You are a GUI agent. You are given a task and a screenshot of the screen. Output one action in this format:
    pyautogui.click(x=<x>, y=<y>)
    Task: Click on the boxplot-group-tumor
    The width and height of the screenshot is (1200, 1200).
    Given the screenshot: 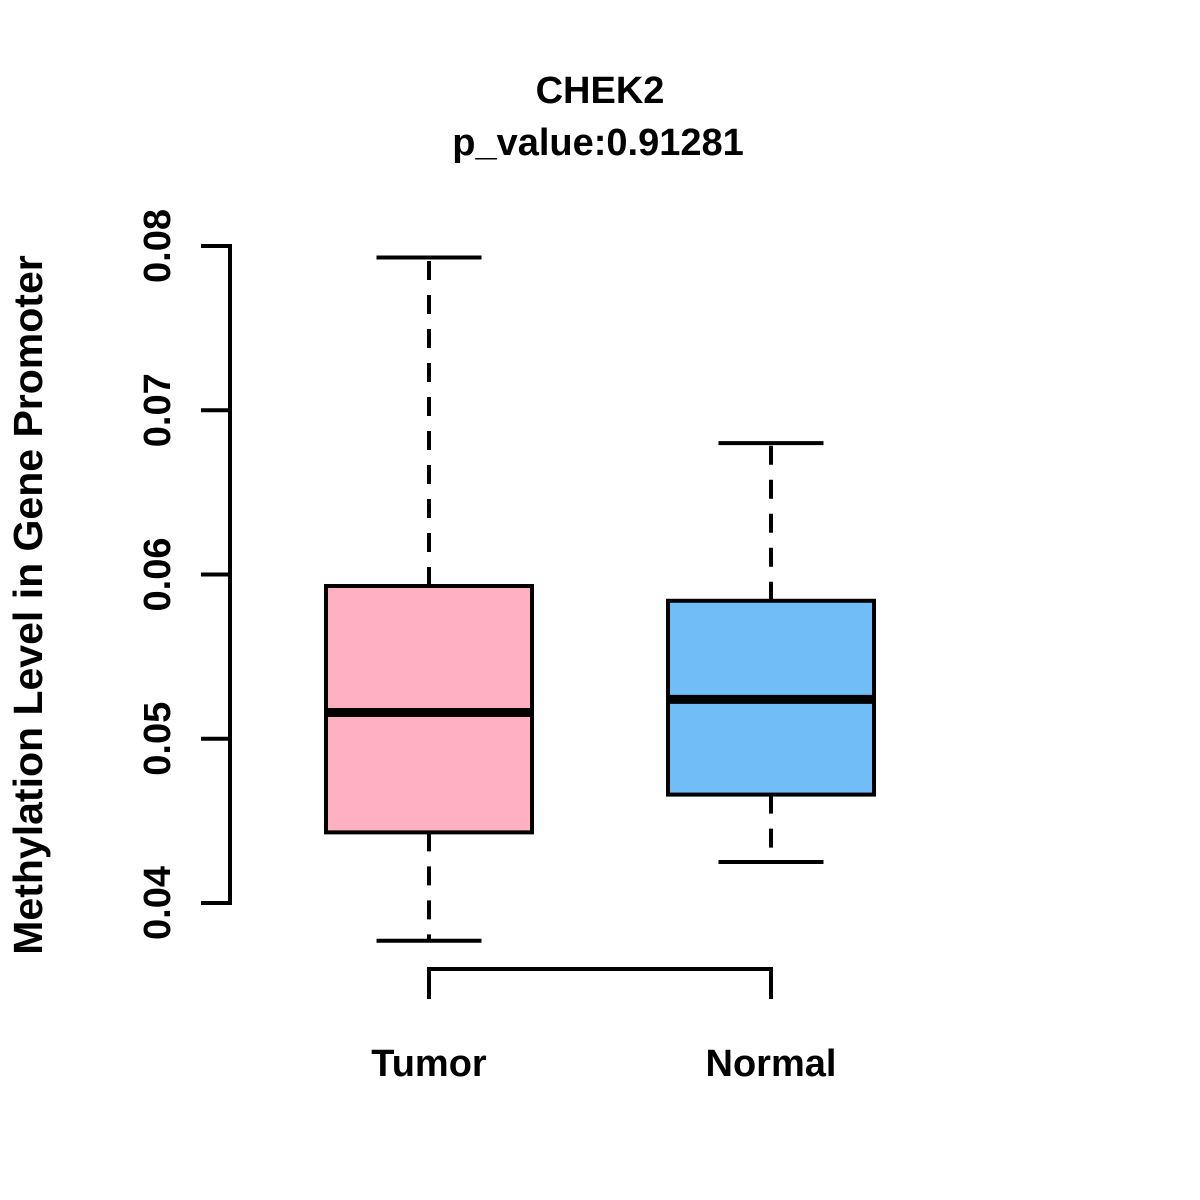 What is the action you would take?
    pyautogui.click(x=429, y=599)
    